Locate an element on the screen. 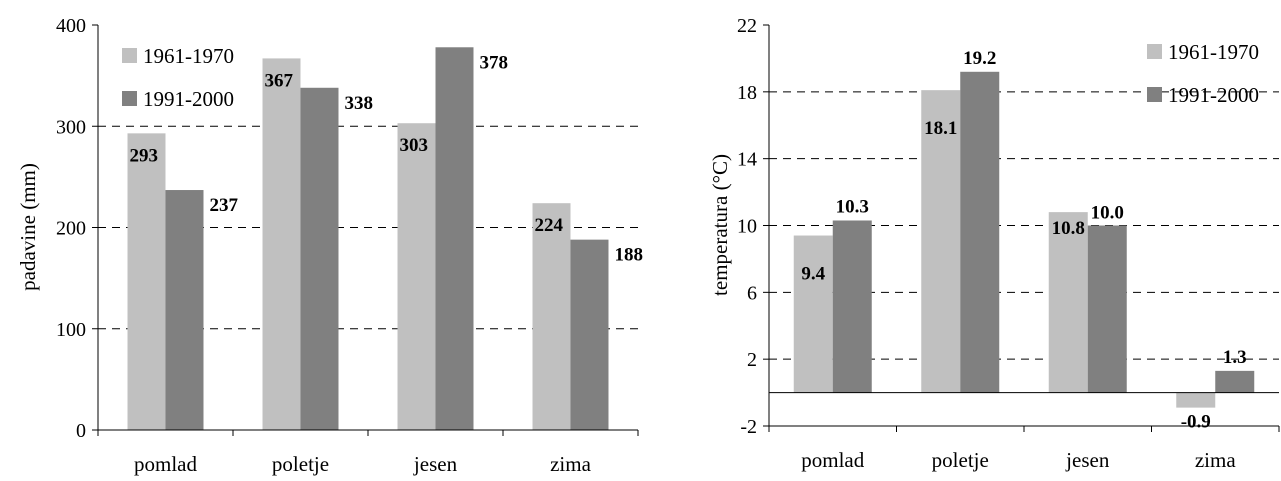  y-tick-label: 18 is located at coordinates (747, 93).